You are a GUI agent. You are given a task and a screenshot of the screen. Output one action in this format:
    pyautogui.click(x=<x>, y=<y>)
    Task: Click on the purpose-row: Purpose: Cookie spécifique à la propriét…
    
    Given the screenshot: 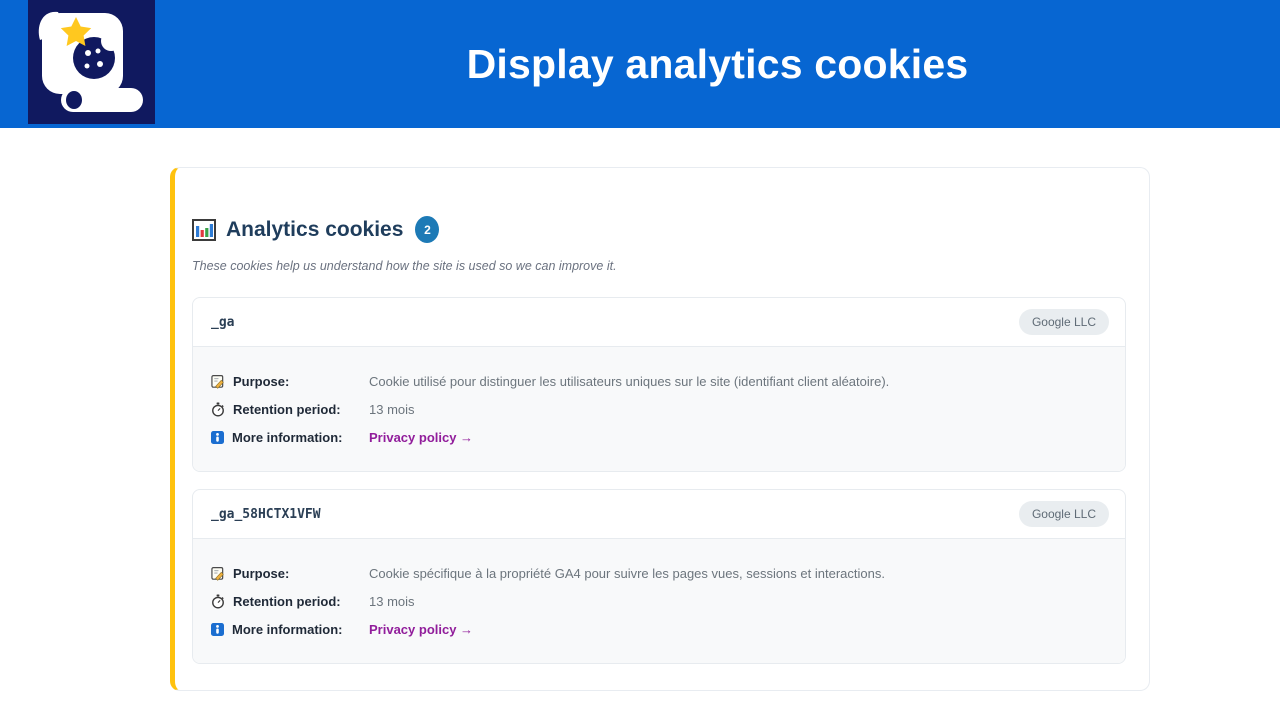 What is the action you would take?
    pyautogui.click(x=659, y=573)
    